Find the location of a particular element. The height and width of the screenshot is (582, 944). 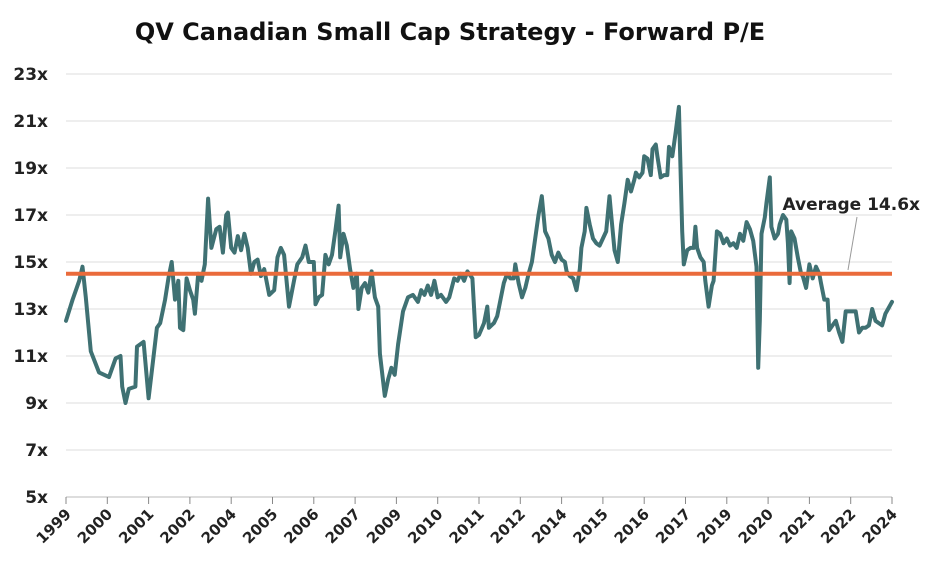

x-tick-label: 2022 is located at coordinates (838, 526).